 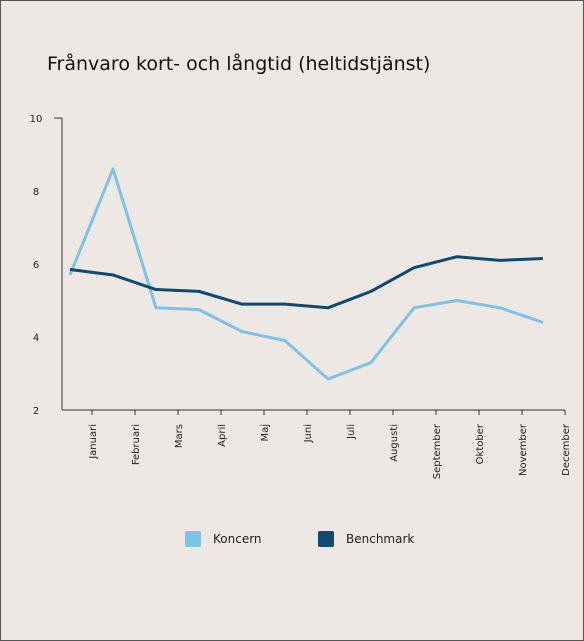 What do you see at coordinates (394, 443) in the screenshot?
I see `x-tick-label: Augusti` at bounding box center [394, 443].